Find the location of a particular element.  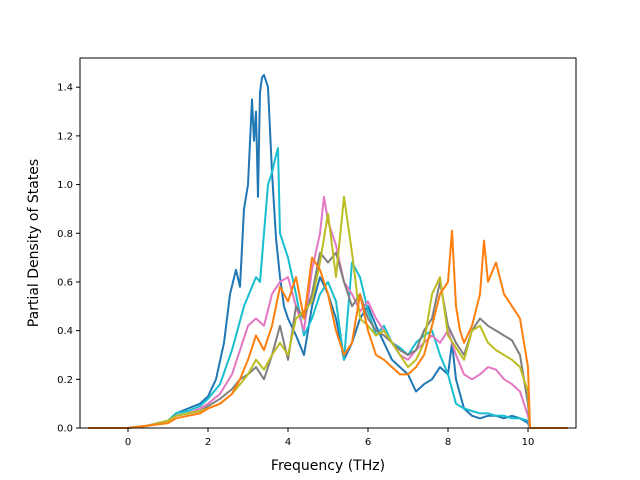

x-tick-label: 2 is located at coordinates (208, 442).